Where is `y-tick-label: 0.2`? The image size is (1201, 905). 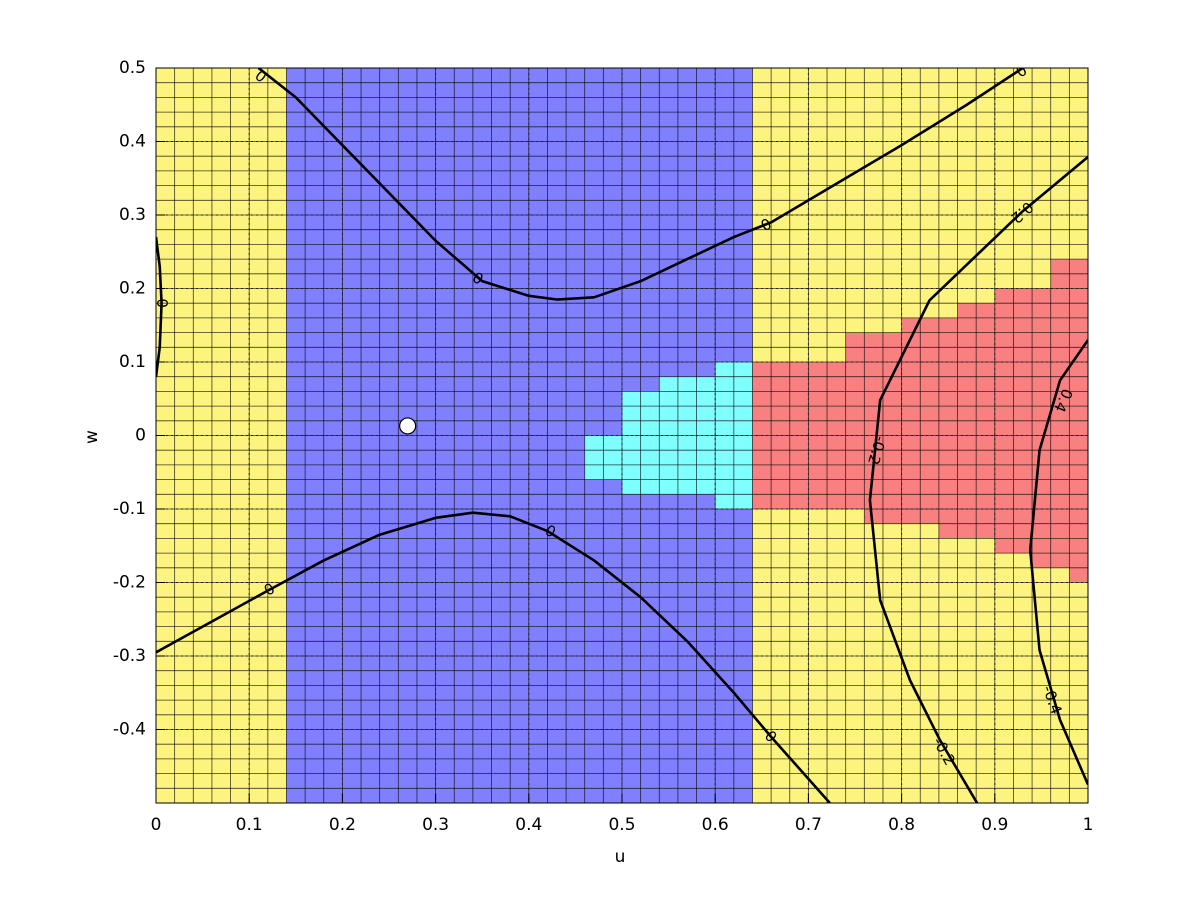 y-tick-label: 0.2 is located at coordinates (132, 289).